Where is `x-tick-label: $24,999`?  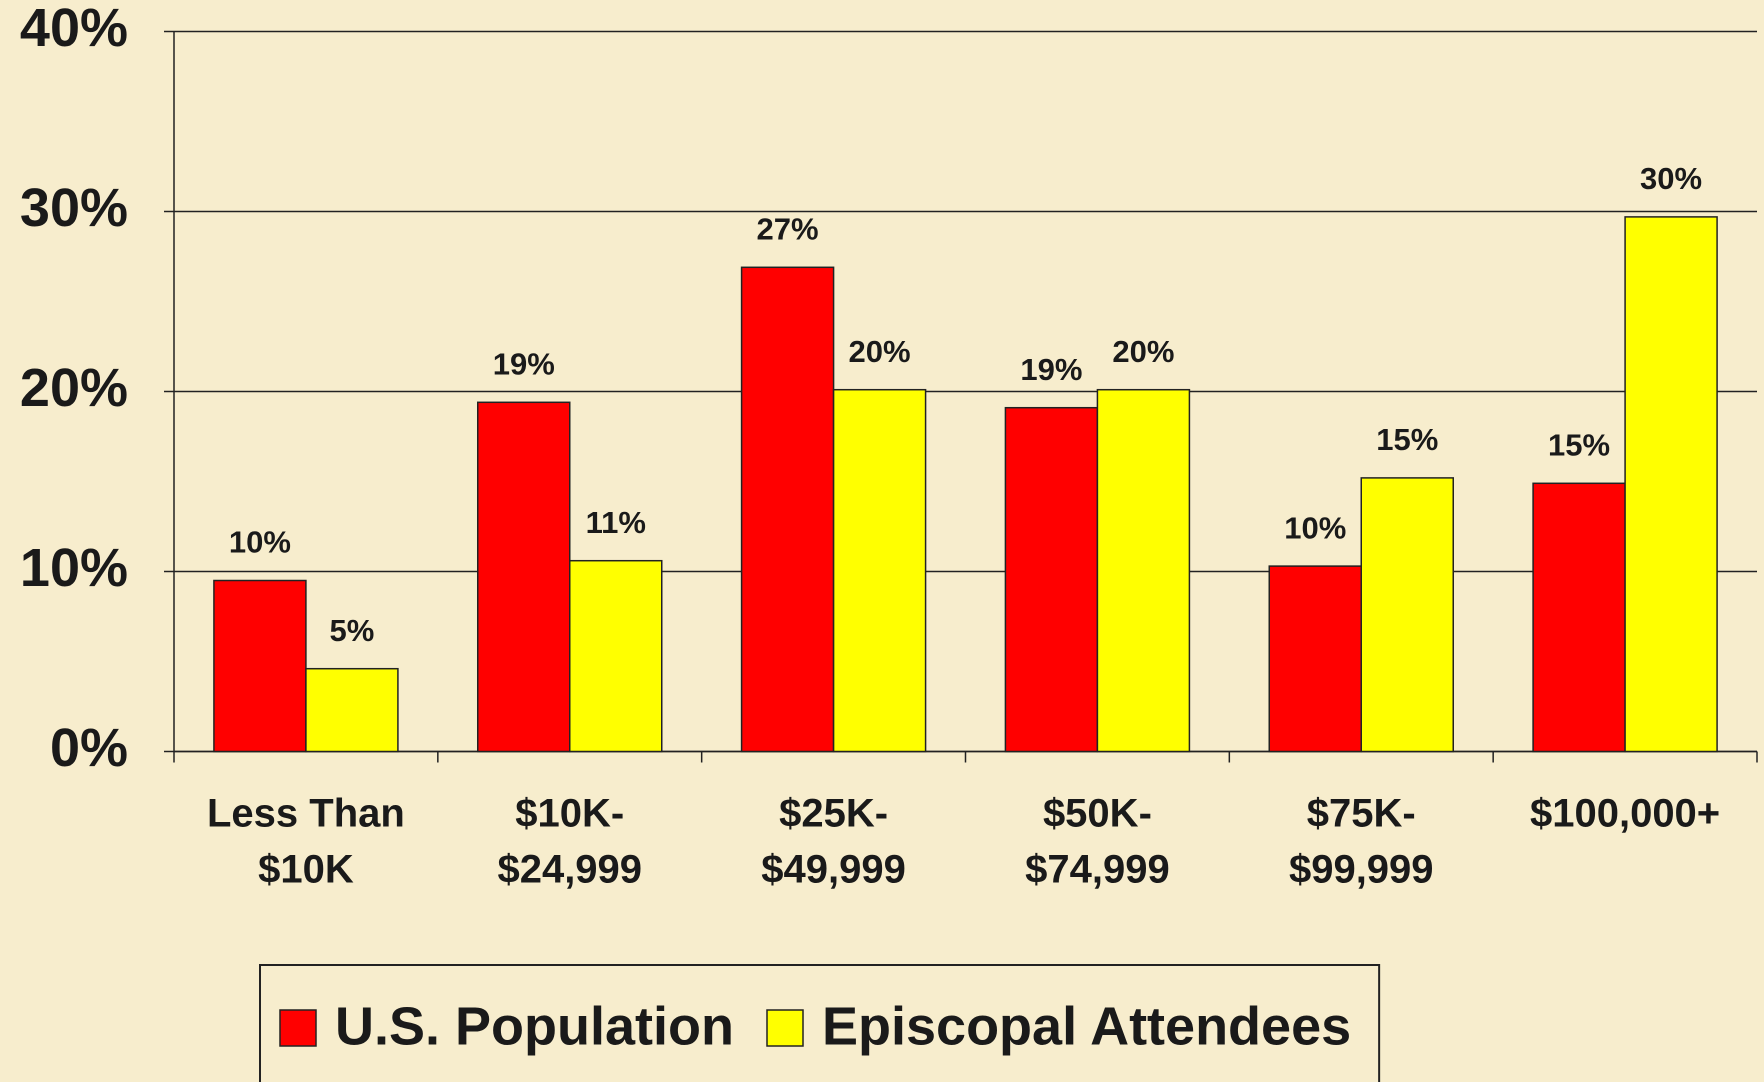 x-tick-label: $24,999 is located at coordinates (569, 870).